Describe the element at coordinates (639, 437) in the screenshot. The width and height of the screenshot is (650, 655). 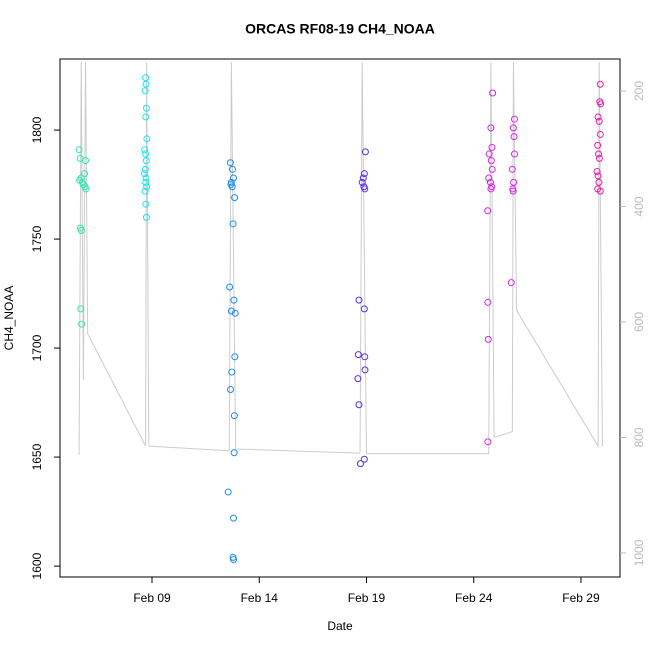
I see `y2-tick-label: 800` at that location.